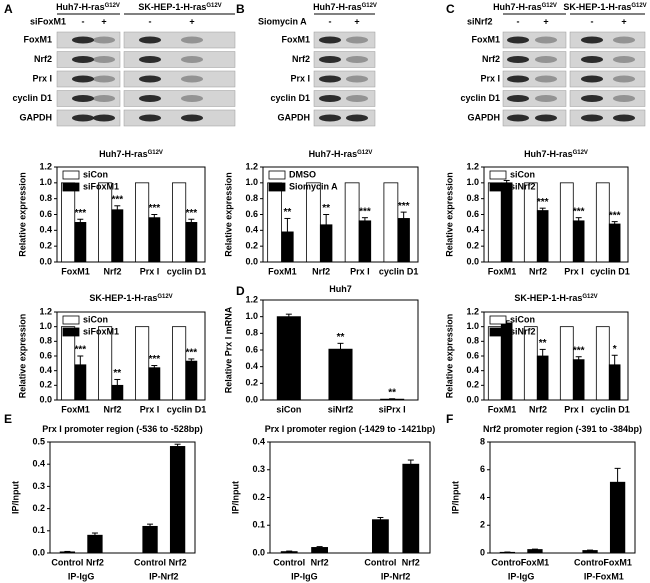  Describe the element at coordinates (45, 214) in the screenshot. I see `y-tick-label: 0.6` at that location.